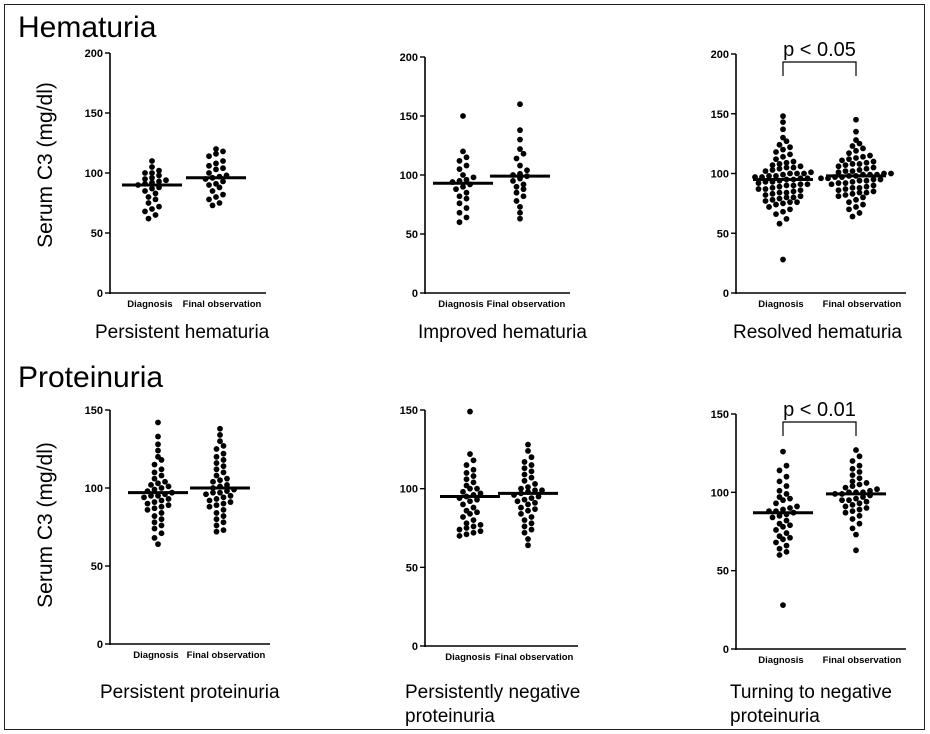  What do you see at coordinates (45, 525) in the screenshot?
I see `y-axis-label-bottom: Serum C3 (mg/dl)` at bounding box center [45, 525].